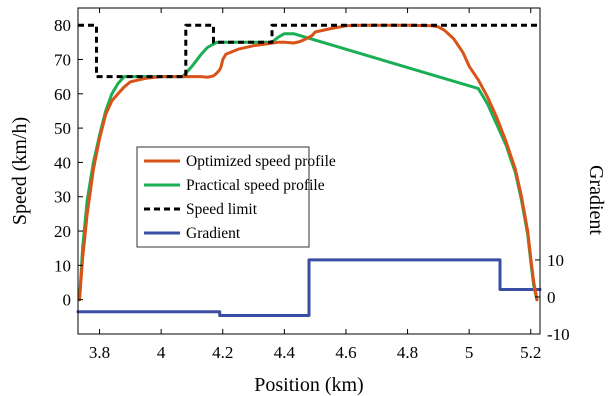 Image resolution: width=609 pixels, height=396 pixels. What do you see at coordinates (222, 352) in the screenshot?
I see `x-tick-label: 4.2` at bounding box center [222, 352].